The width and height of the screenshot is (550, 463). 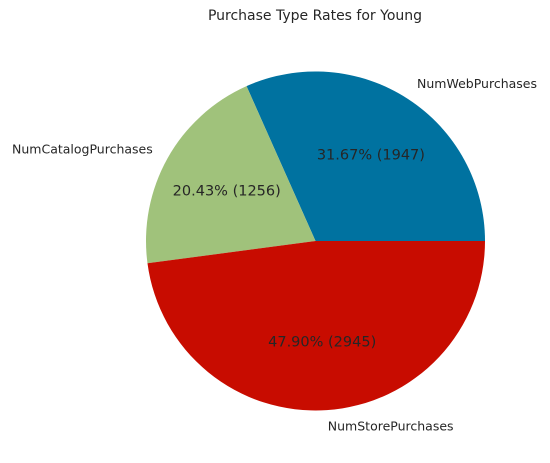 What do you see at coordinates (371, 156) in the screenshot?
I see `slice-value-label-numwebpurchases: 31.67% (1947)` at bounding box center [371, 156].